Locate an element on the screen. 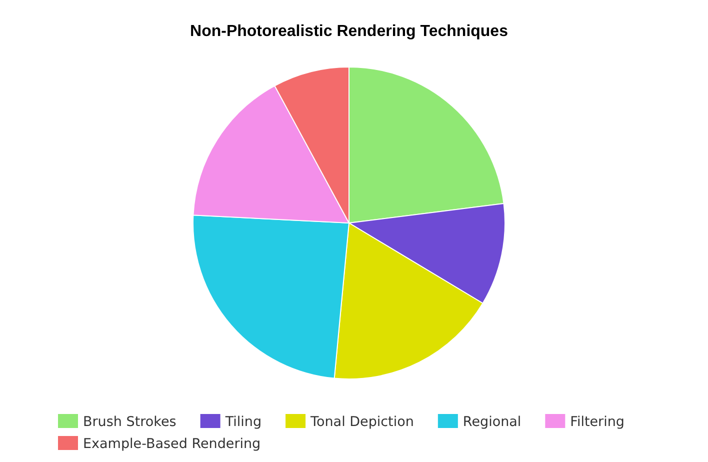 Image resolution: width=708 pixels, height=462 pixels. legend-label: Filtering is located at coordinates (597, 422).